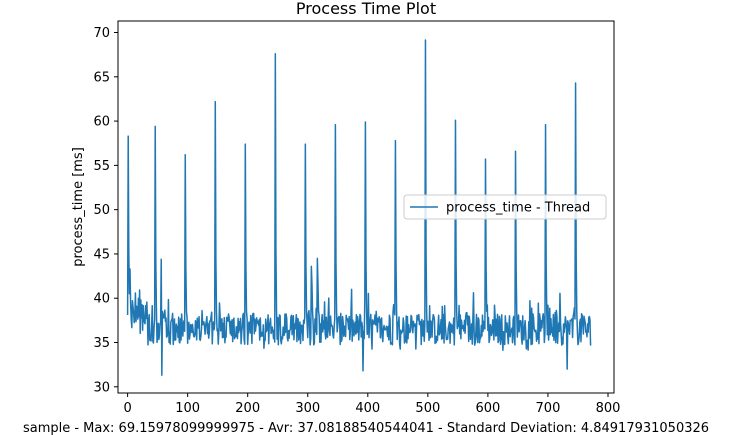  What do you see at coordinates (101, 122) in the screenshot?
I see `y-tick-label: 60` at bounding box center [101, 122].